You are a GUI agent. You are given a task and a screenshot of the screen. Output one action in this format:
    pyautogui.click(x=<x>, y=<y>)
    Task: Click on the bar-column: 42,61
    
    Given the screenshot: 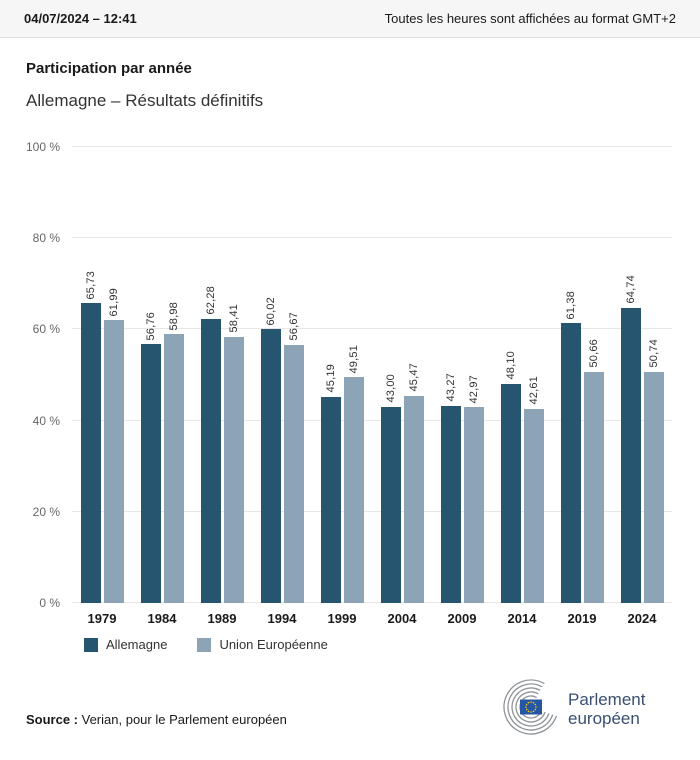 What is the action you would take?
    pyautogui.click(x=533, y=489)
    